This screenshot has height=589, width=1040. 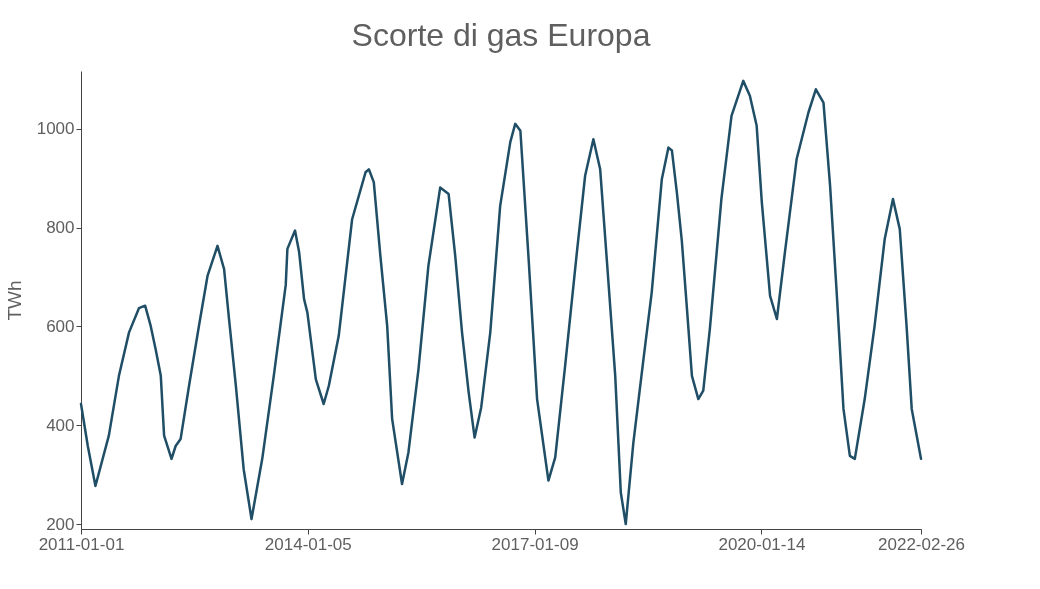 What do you see at coordinates (501, 35) in the screenshot?
I see `chart-title: Scorte di gas Europa` at bounding box center [501, 35].